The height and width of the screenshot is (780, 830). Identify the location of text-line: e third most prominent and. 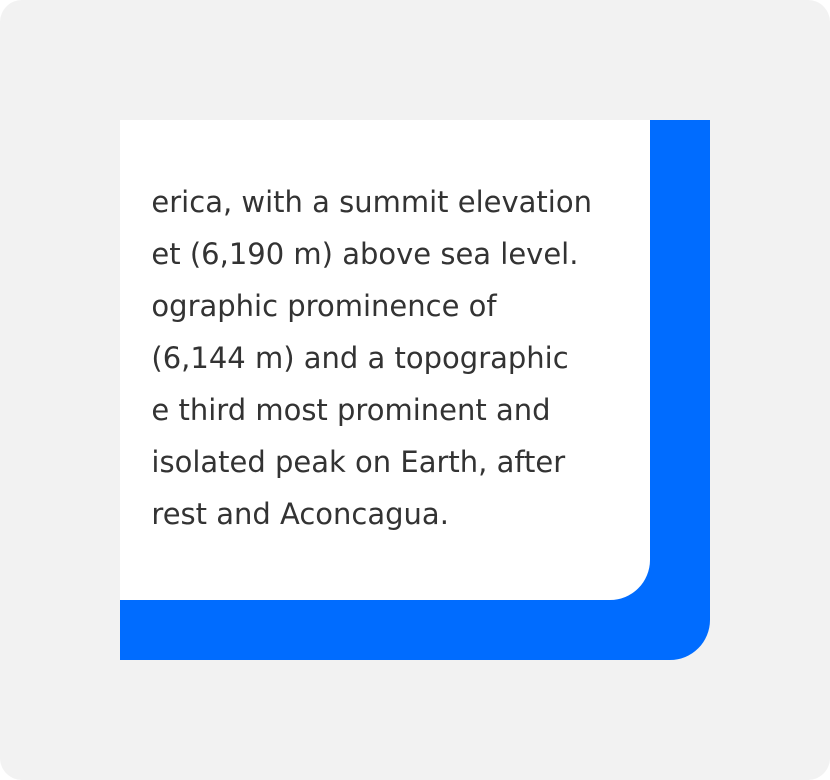
(351, 410).